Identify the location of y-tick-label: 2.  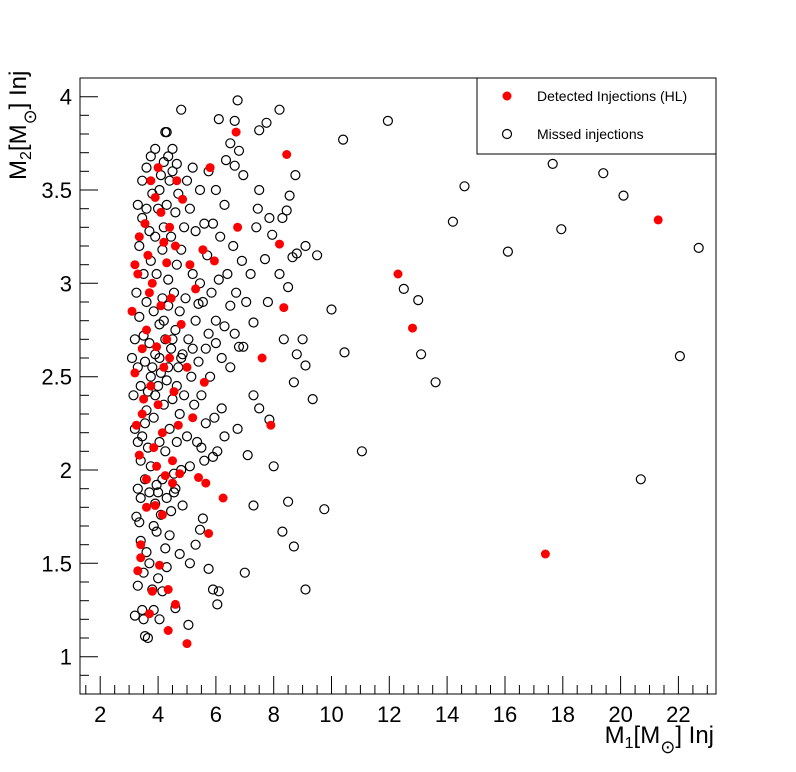
(66, 470).